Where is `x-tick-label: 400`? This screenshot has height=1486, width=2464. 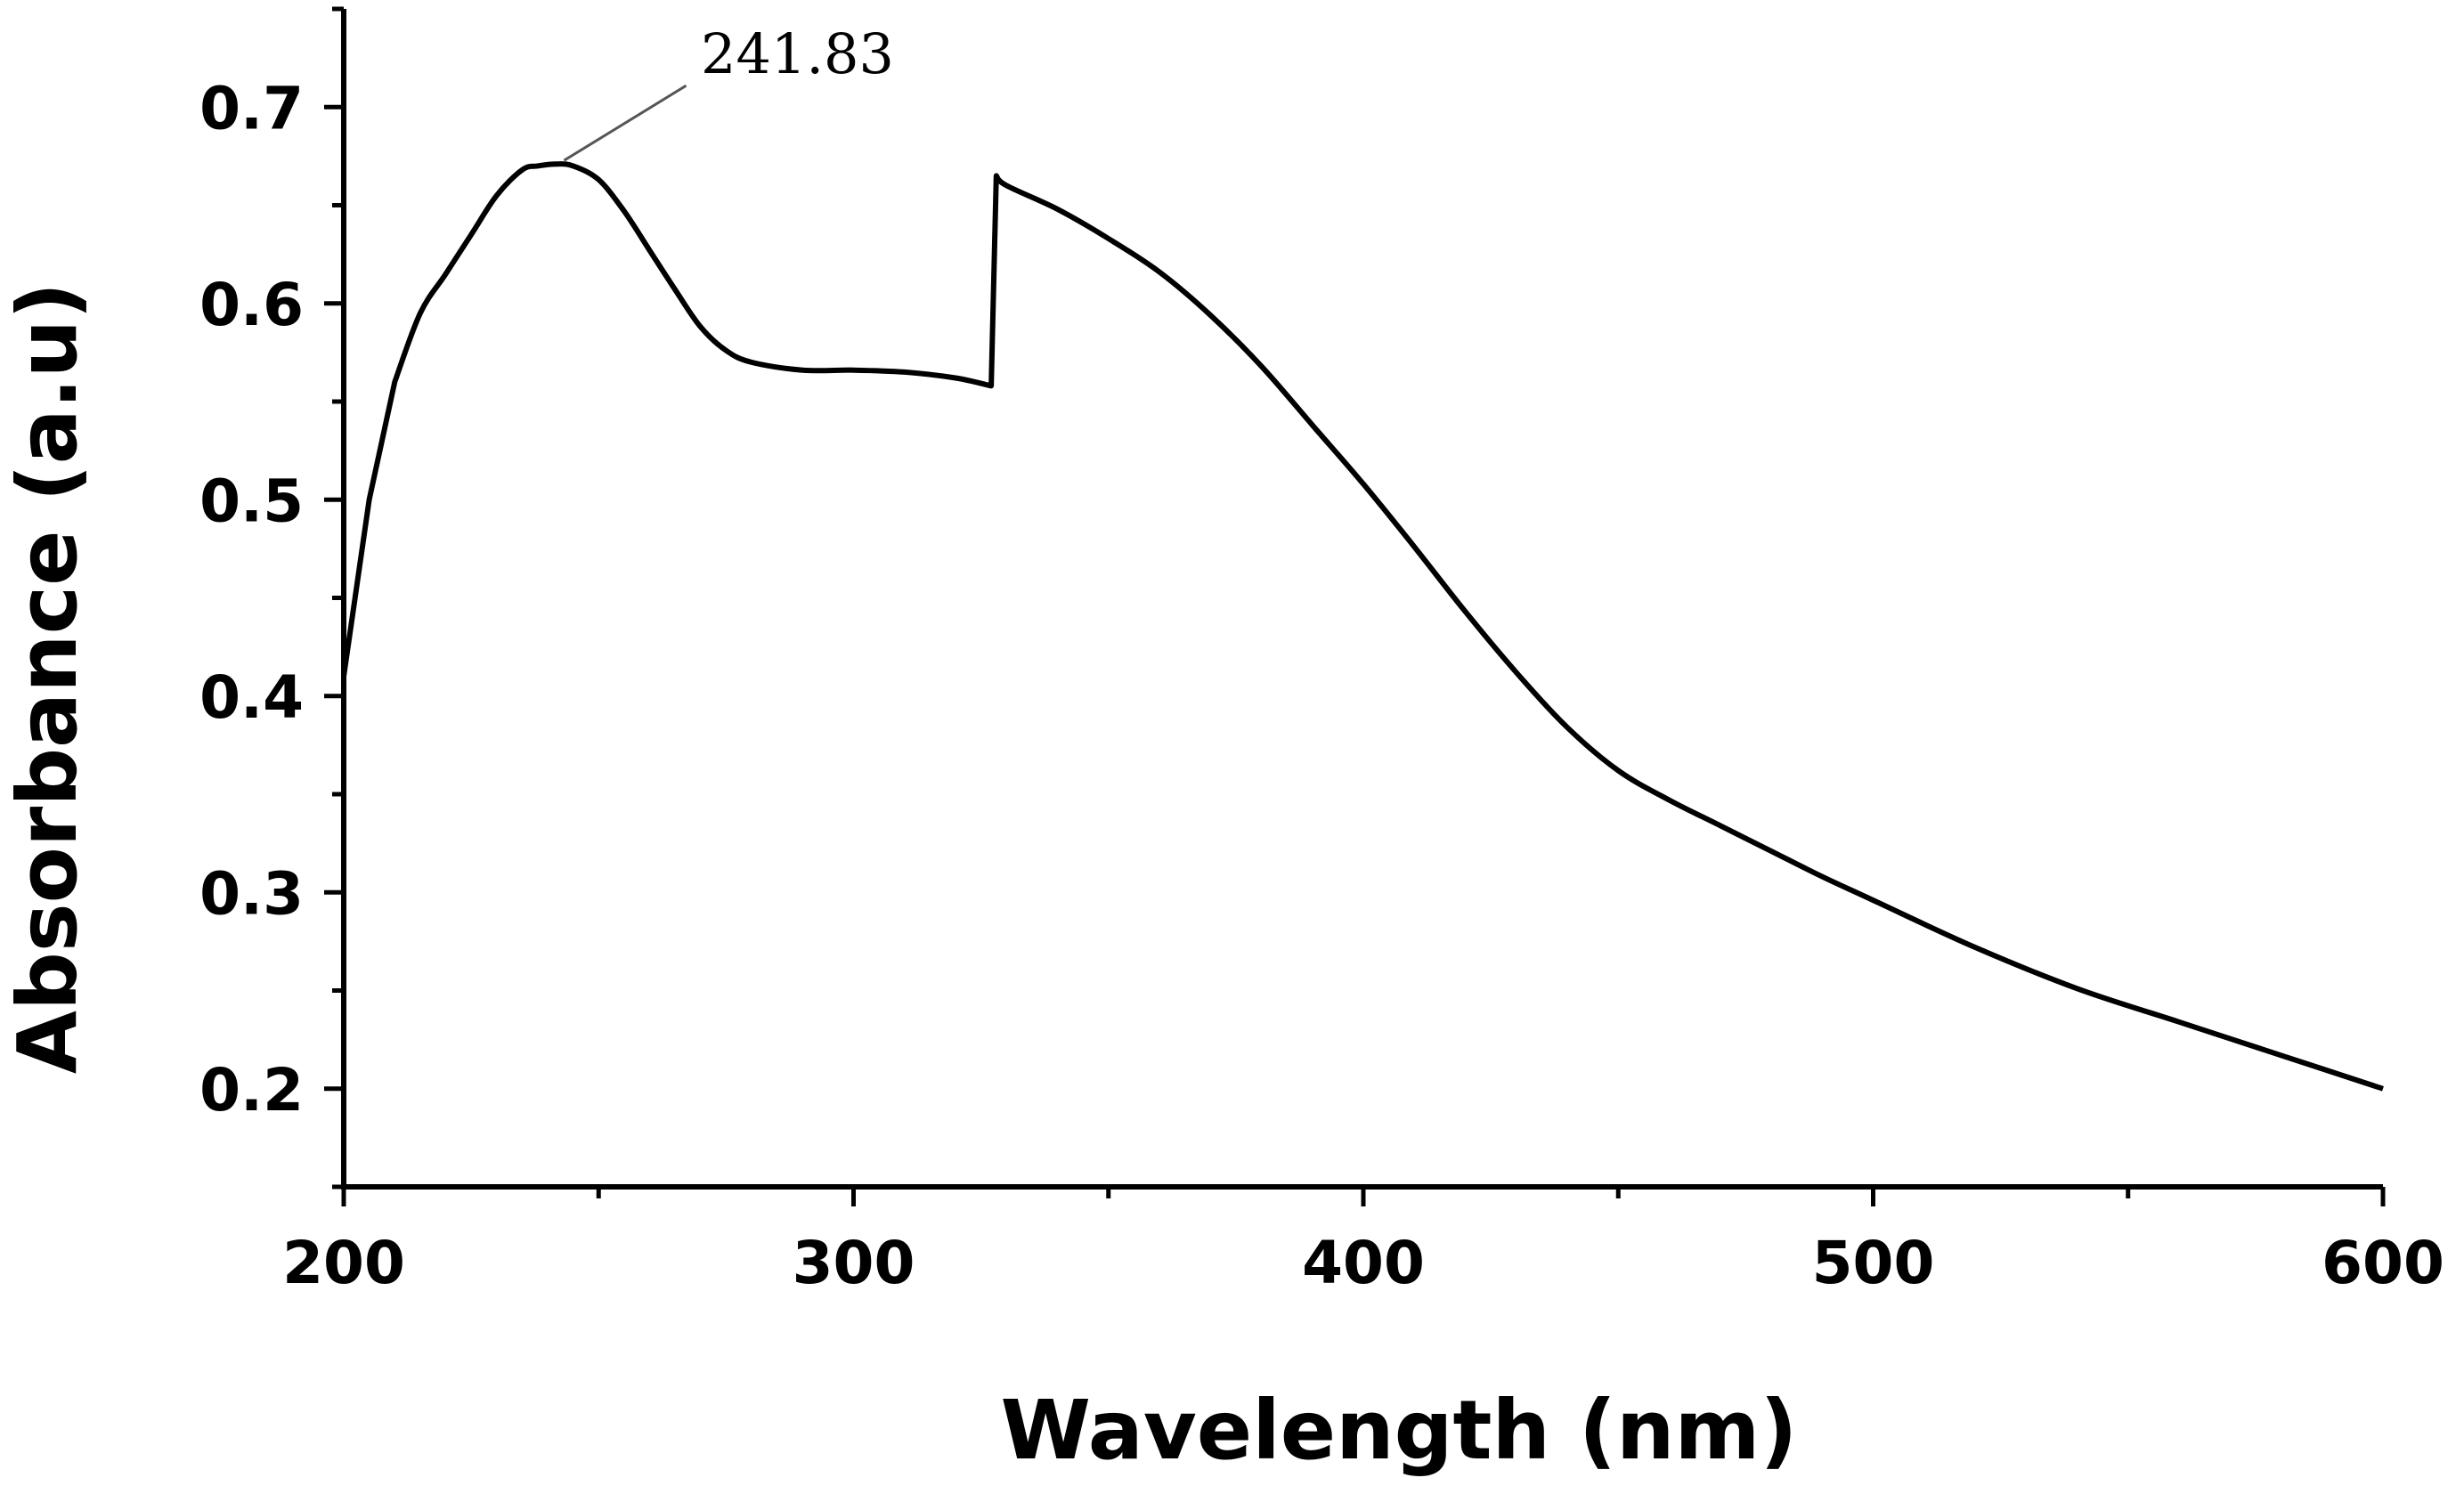
x-tick-label: 400 is located at coordinates (1363, 1263).